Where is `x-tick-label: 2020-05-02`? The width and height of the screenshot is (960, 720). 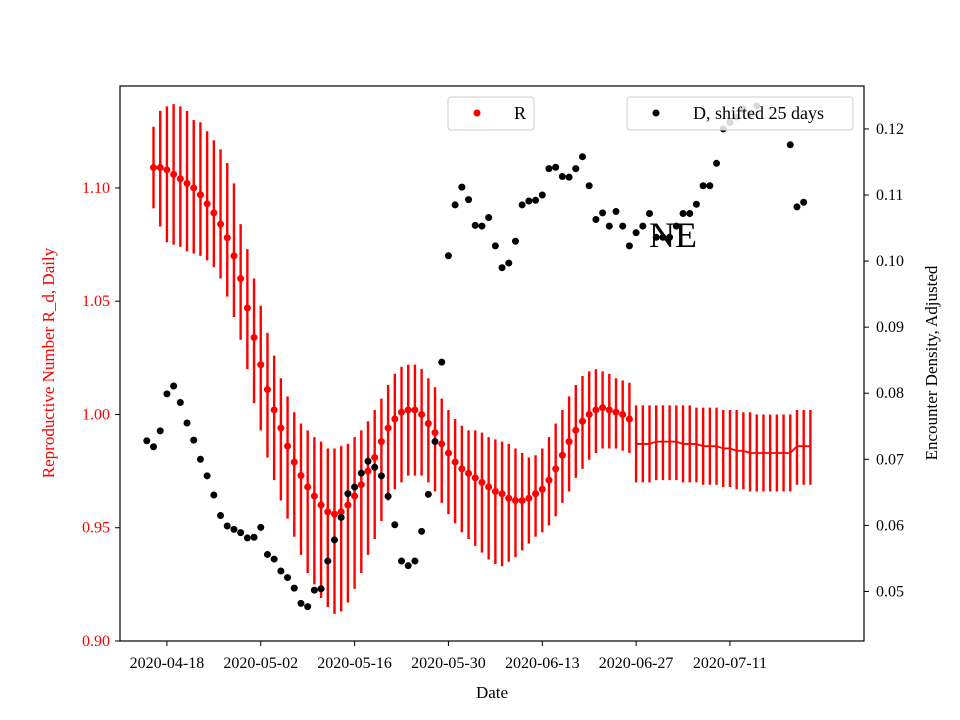
x-tick-label: 2020-05-02 is located at coordinates (260, 663).